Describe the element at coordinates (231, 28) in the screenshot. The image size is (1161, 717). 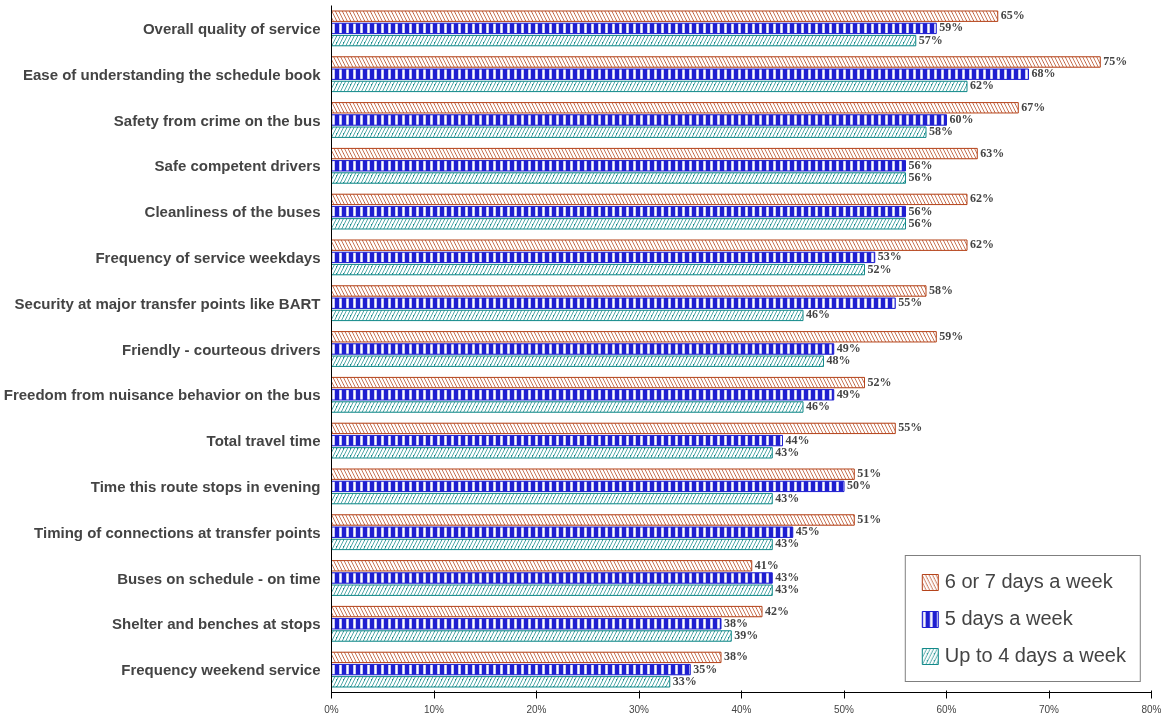
I see `y-tick-label: Overall quality of service` at that location.